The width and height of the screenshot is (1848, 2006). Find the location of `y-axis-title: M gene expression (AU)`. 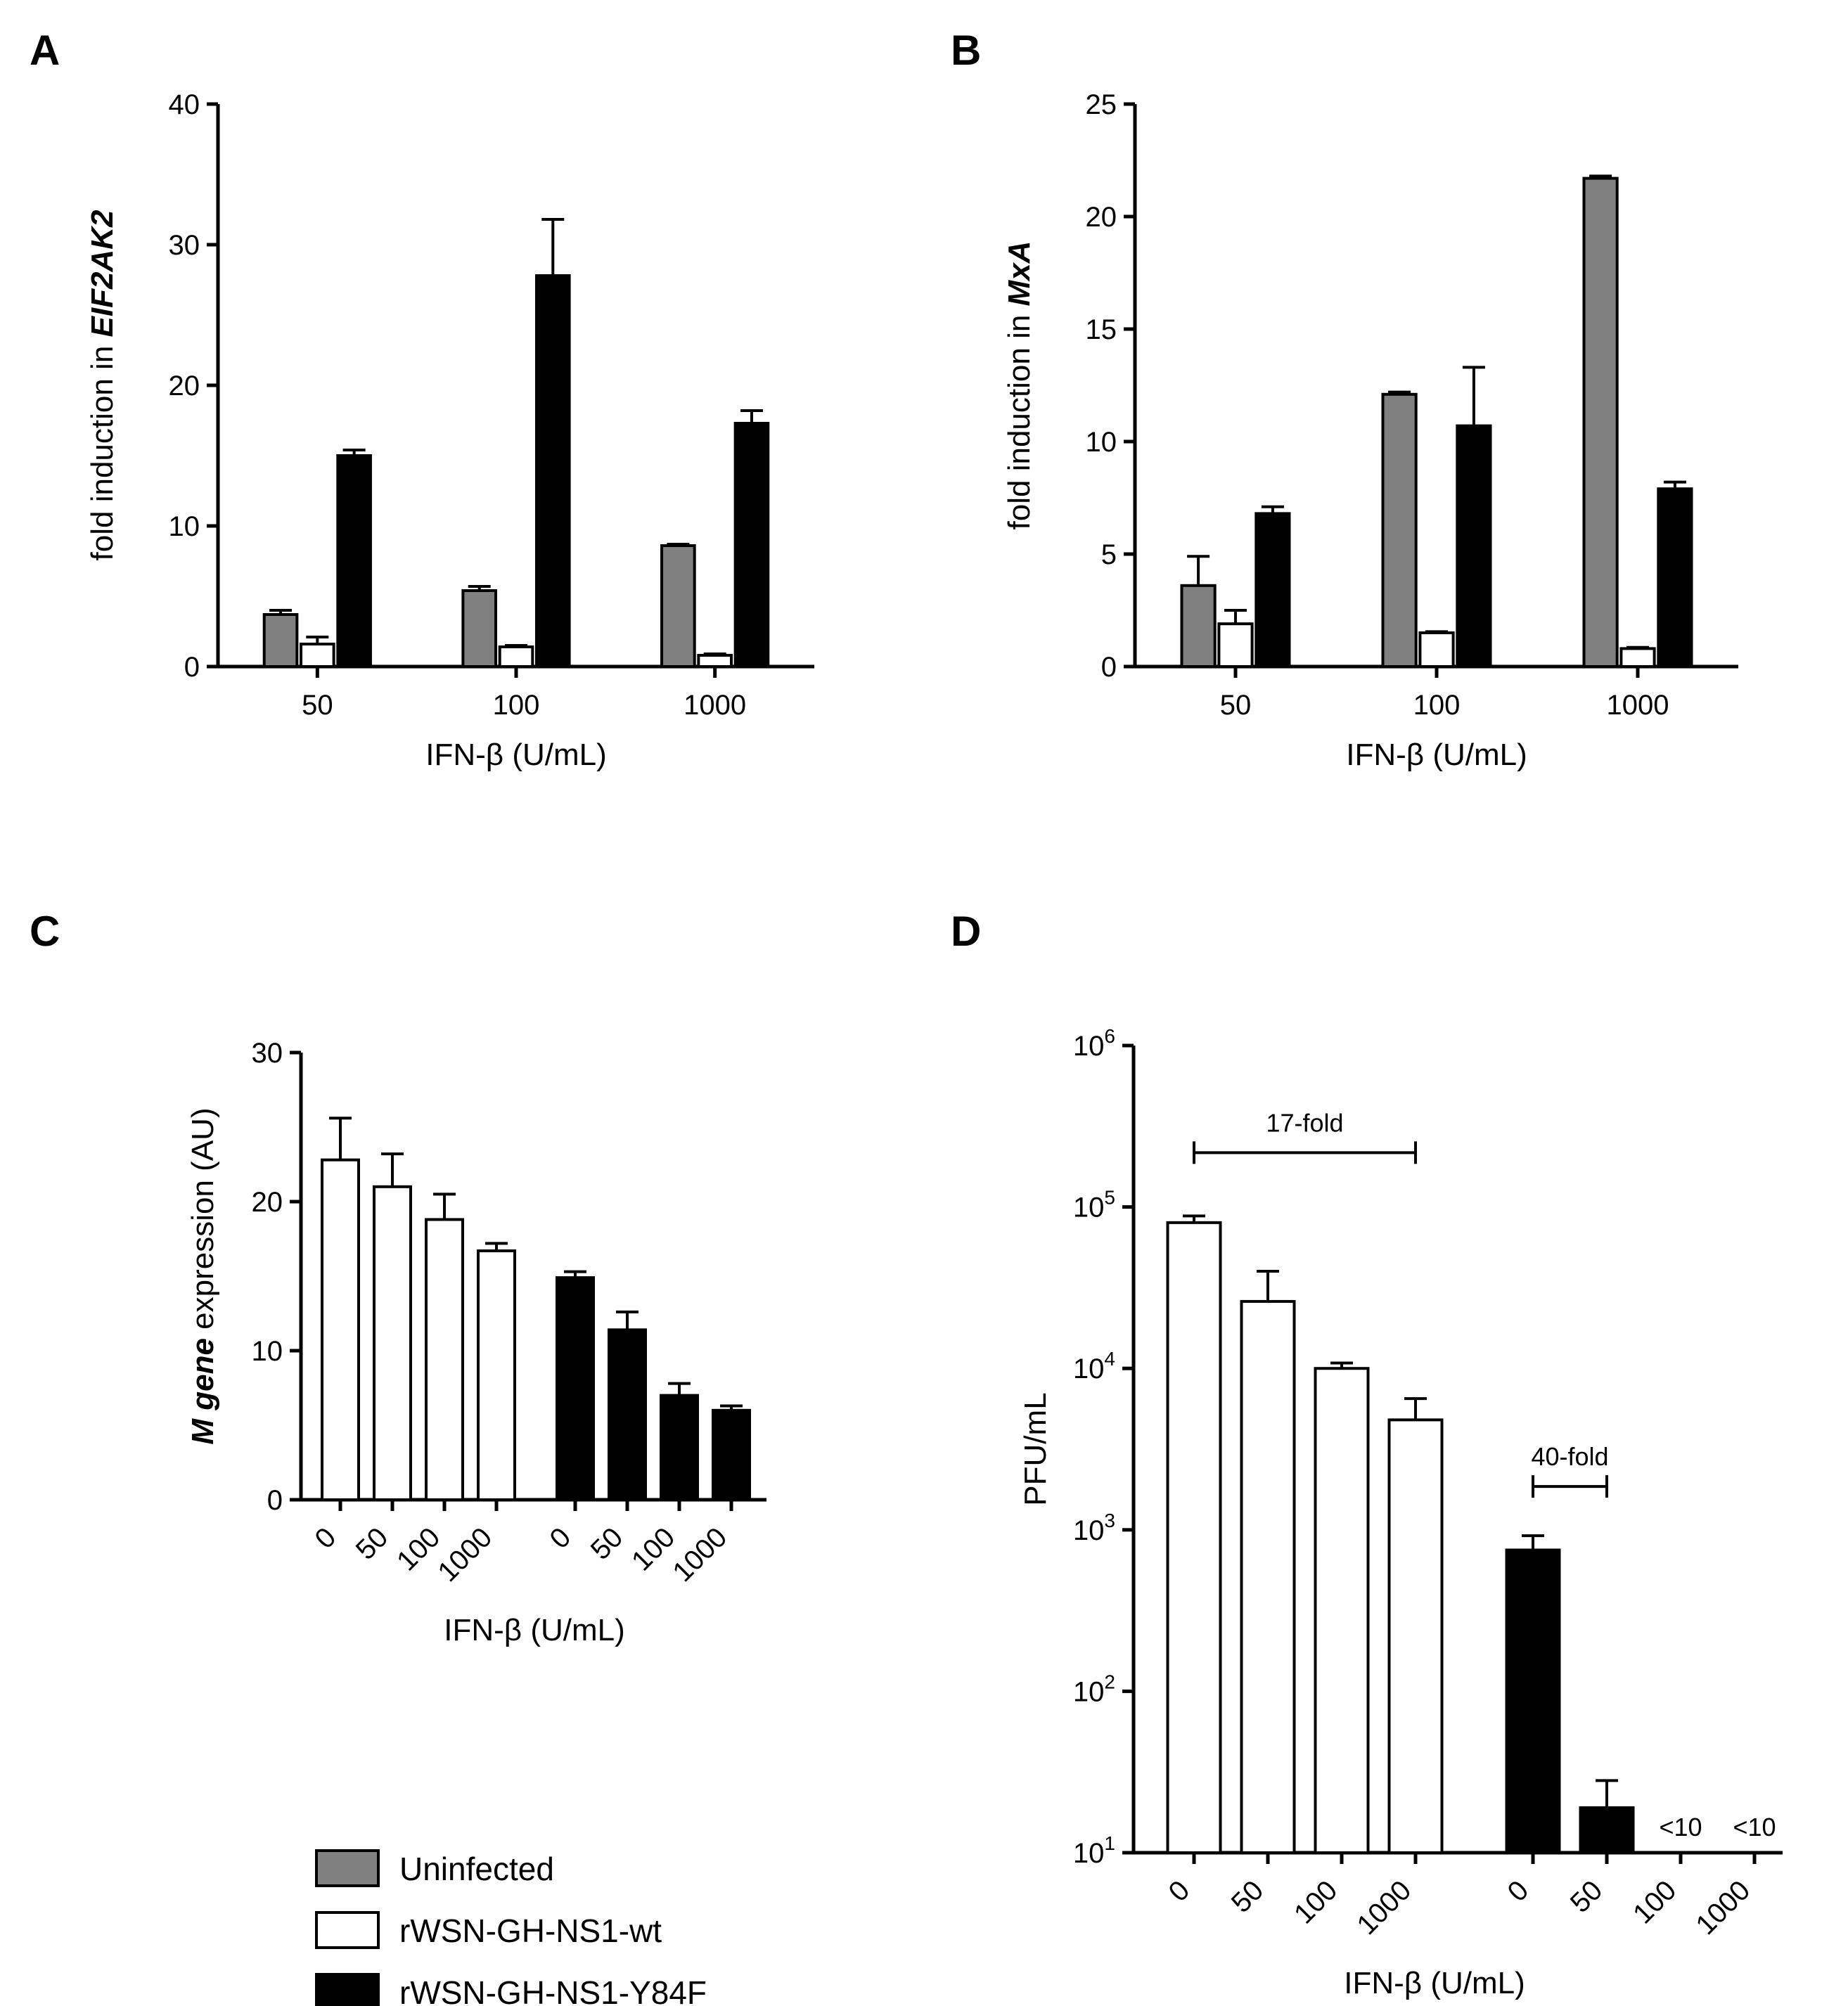

y-axis-title: M gene expression (AU) is located at coordinates (203, 1276).